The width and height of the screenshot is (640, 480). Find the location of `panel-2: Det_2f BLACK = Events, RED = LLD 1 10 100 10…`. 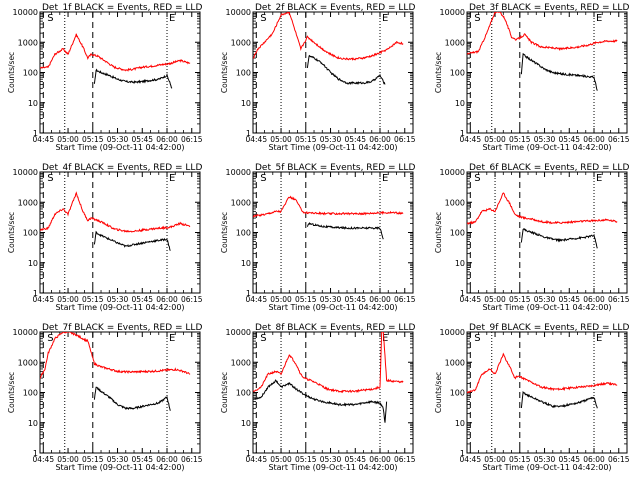

panel-2: Det_2f BLACK = Events, RED = LLD 1 10 100 10… is located at coordinates (318, 77).